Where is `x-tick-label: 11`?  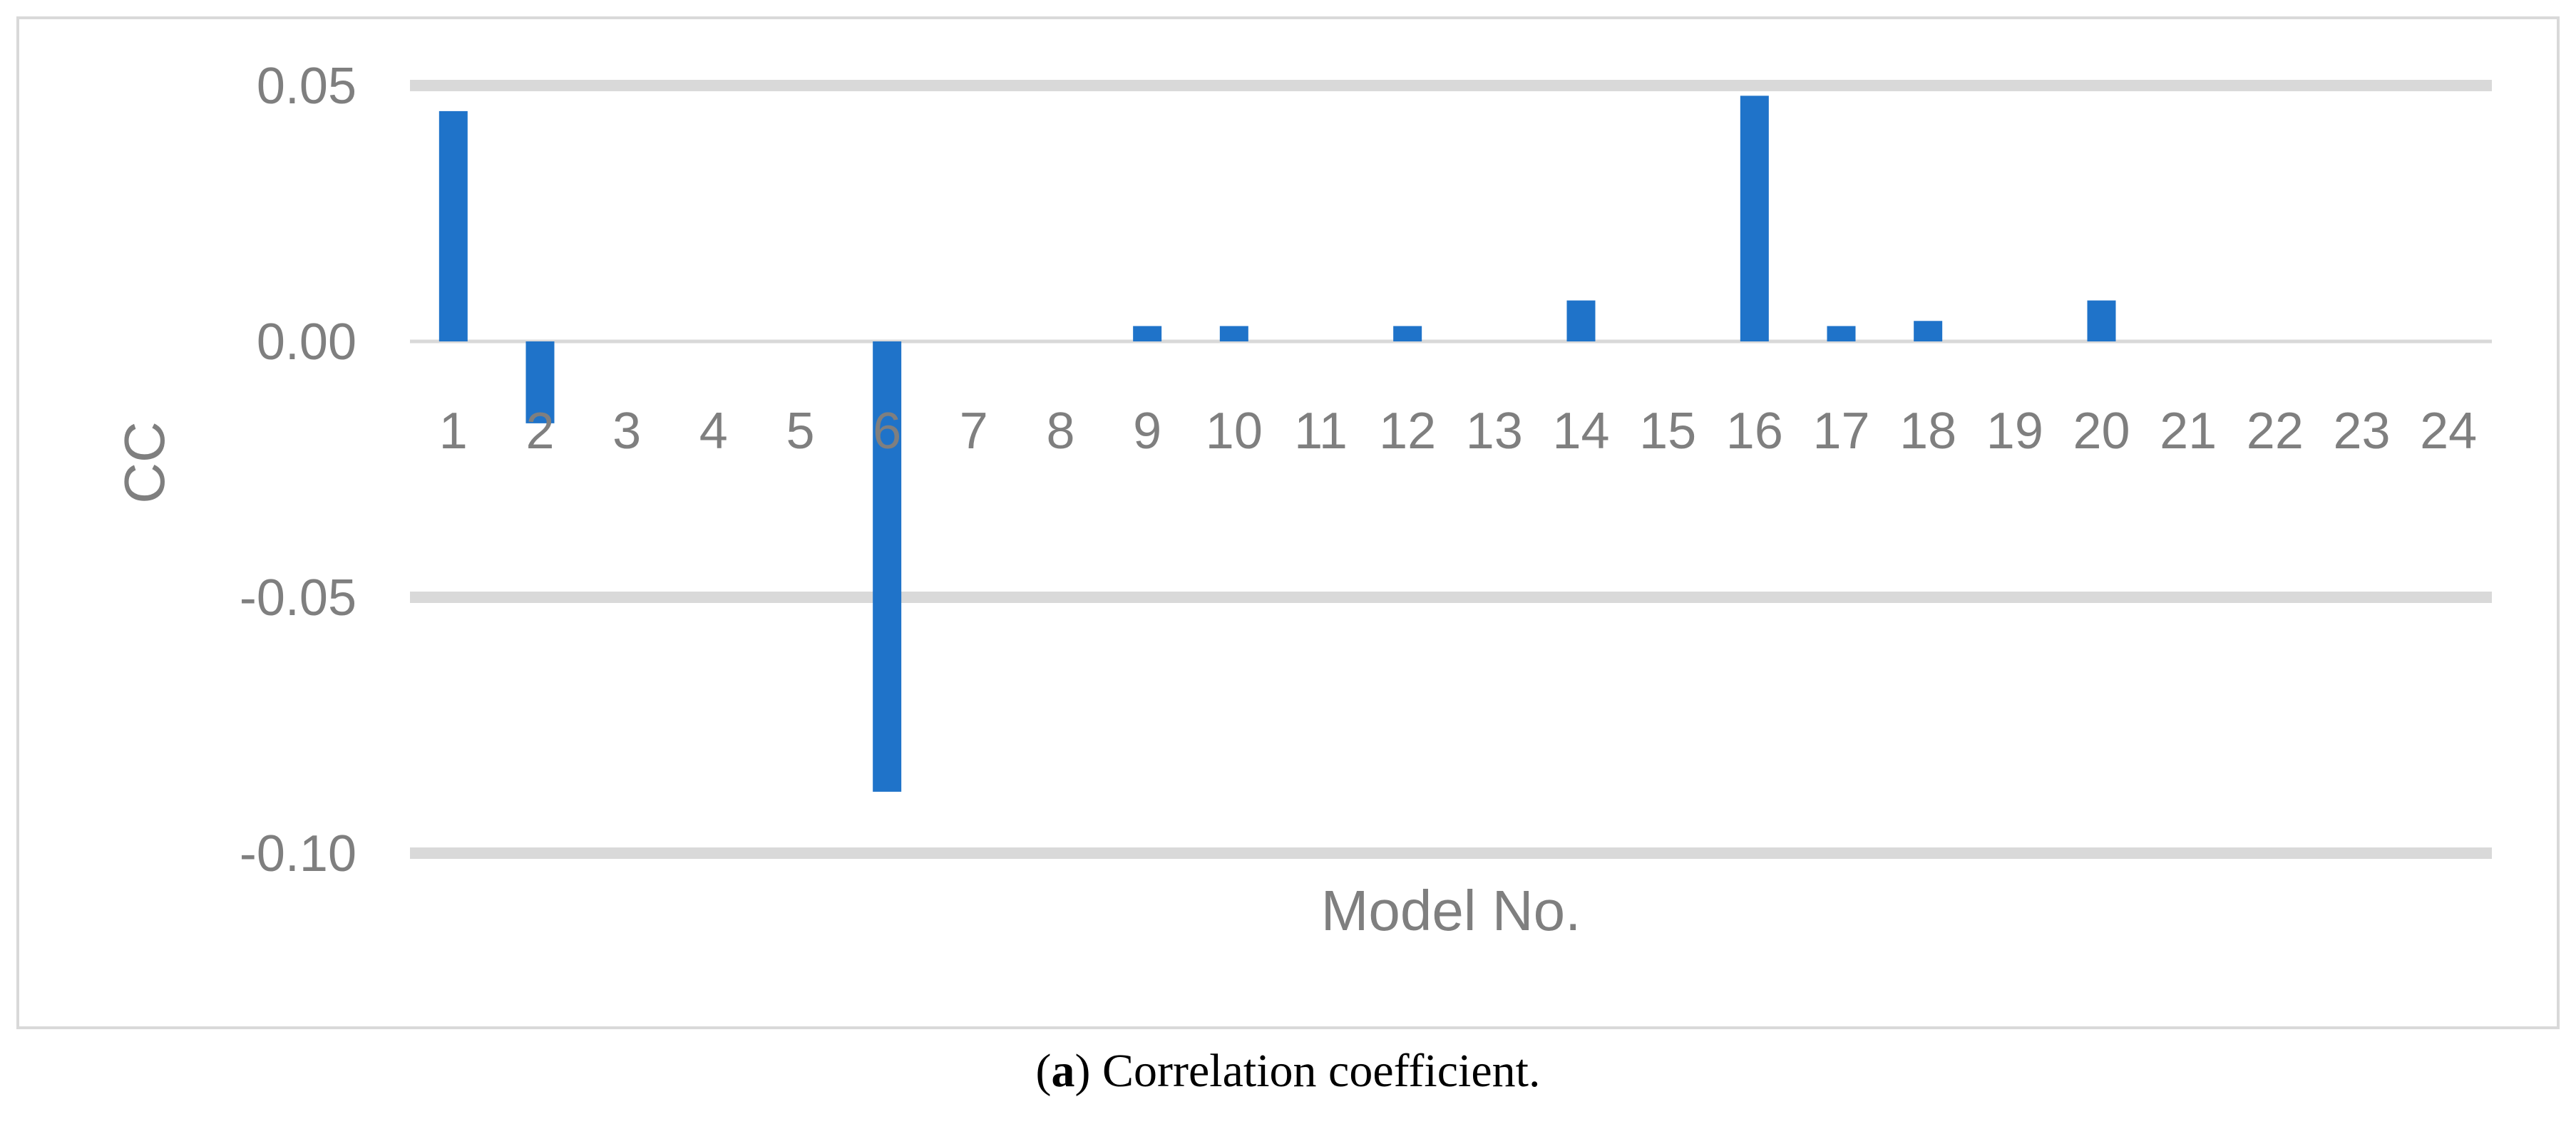 x-tick-label: 11 is located at coordinates (1321, 431).